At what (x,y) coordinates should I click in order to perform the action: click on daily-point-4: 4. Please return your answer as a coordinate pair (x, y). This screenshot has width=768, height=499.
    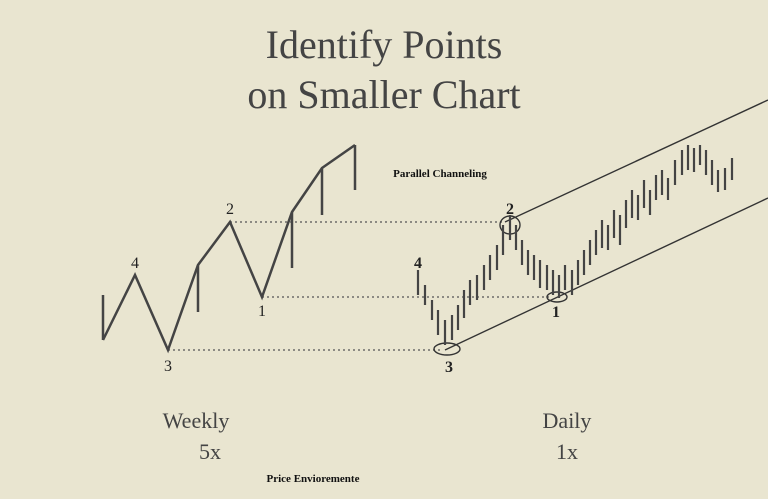
    Looking at the image, I should click on (418, 263).